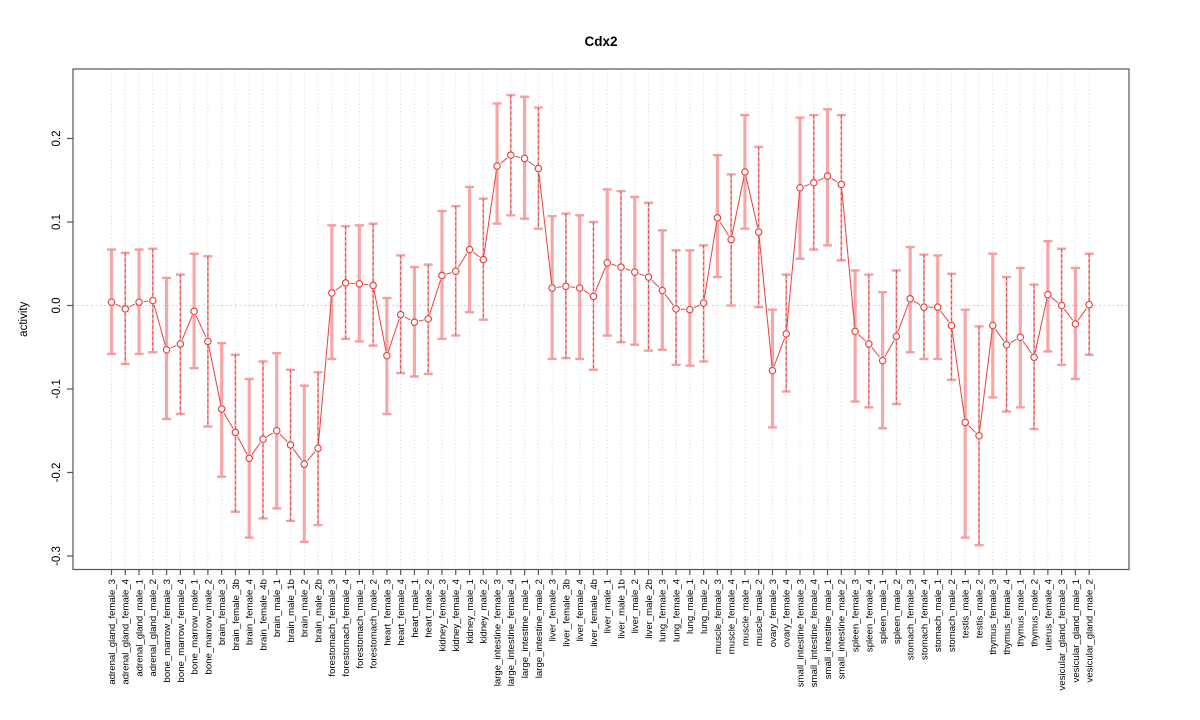  Describe the element at coordinates (139, 628) in the screenshot. I see `x-tick-label: adrenal_gland_male_1` at that location.